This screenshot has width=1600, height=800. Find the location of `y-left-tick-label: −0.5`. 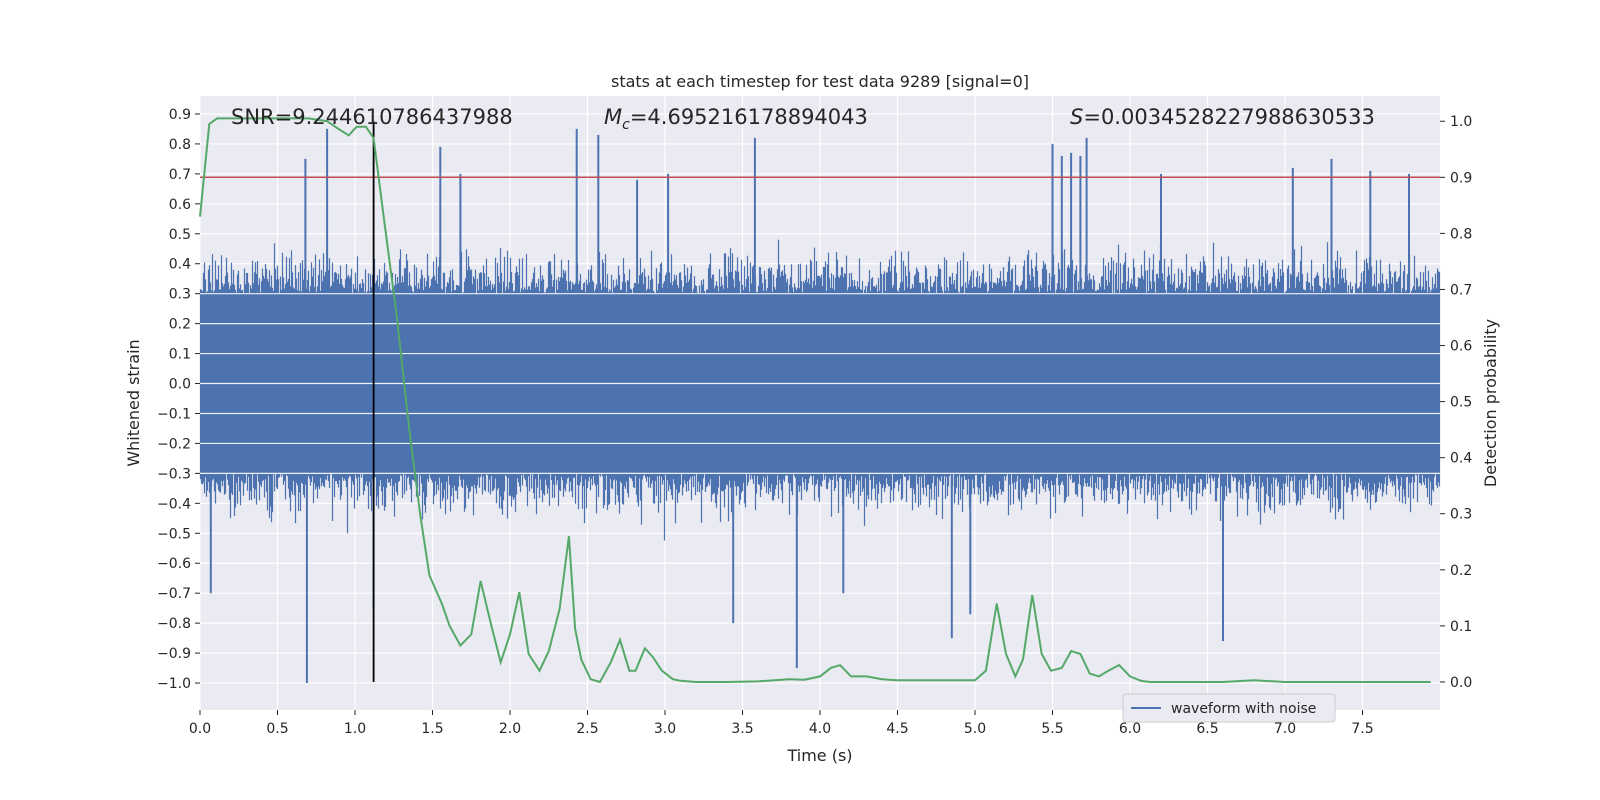

y-left-tick-label: −0.5 is located at coordinates (174, 534).